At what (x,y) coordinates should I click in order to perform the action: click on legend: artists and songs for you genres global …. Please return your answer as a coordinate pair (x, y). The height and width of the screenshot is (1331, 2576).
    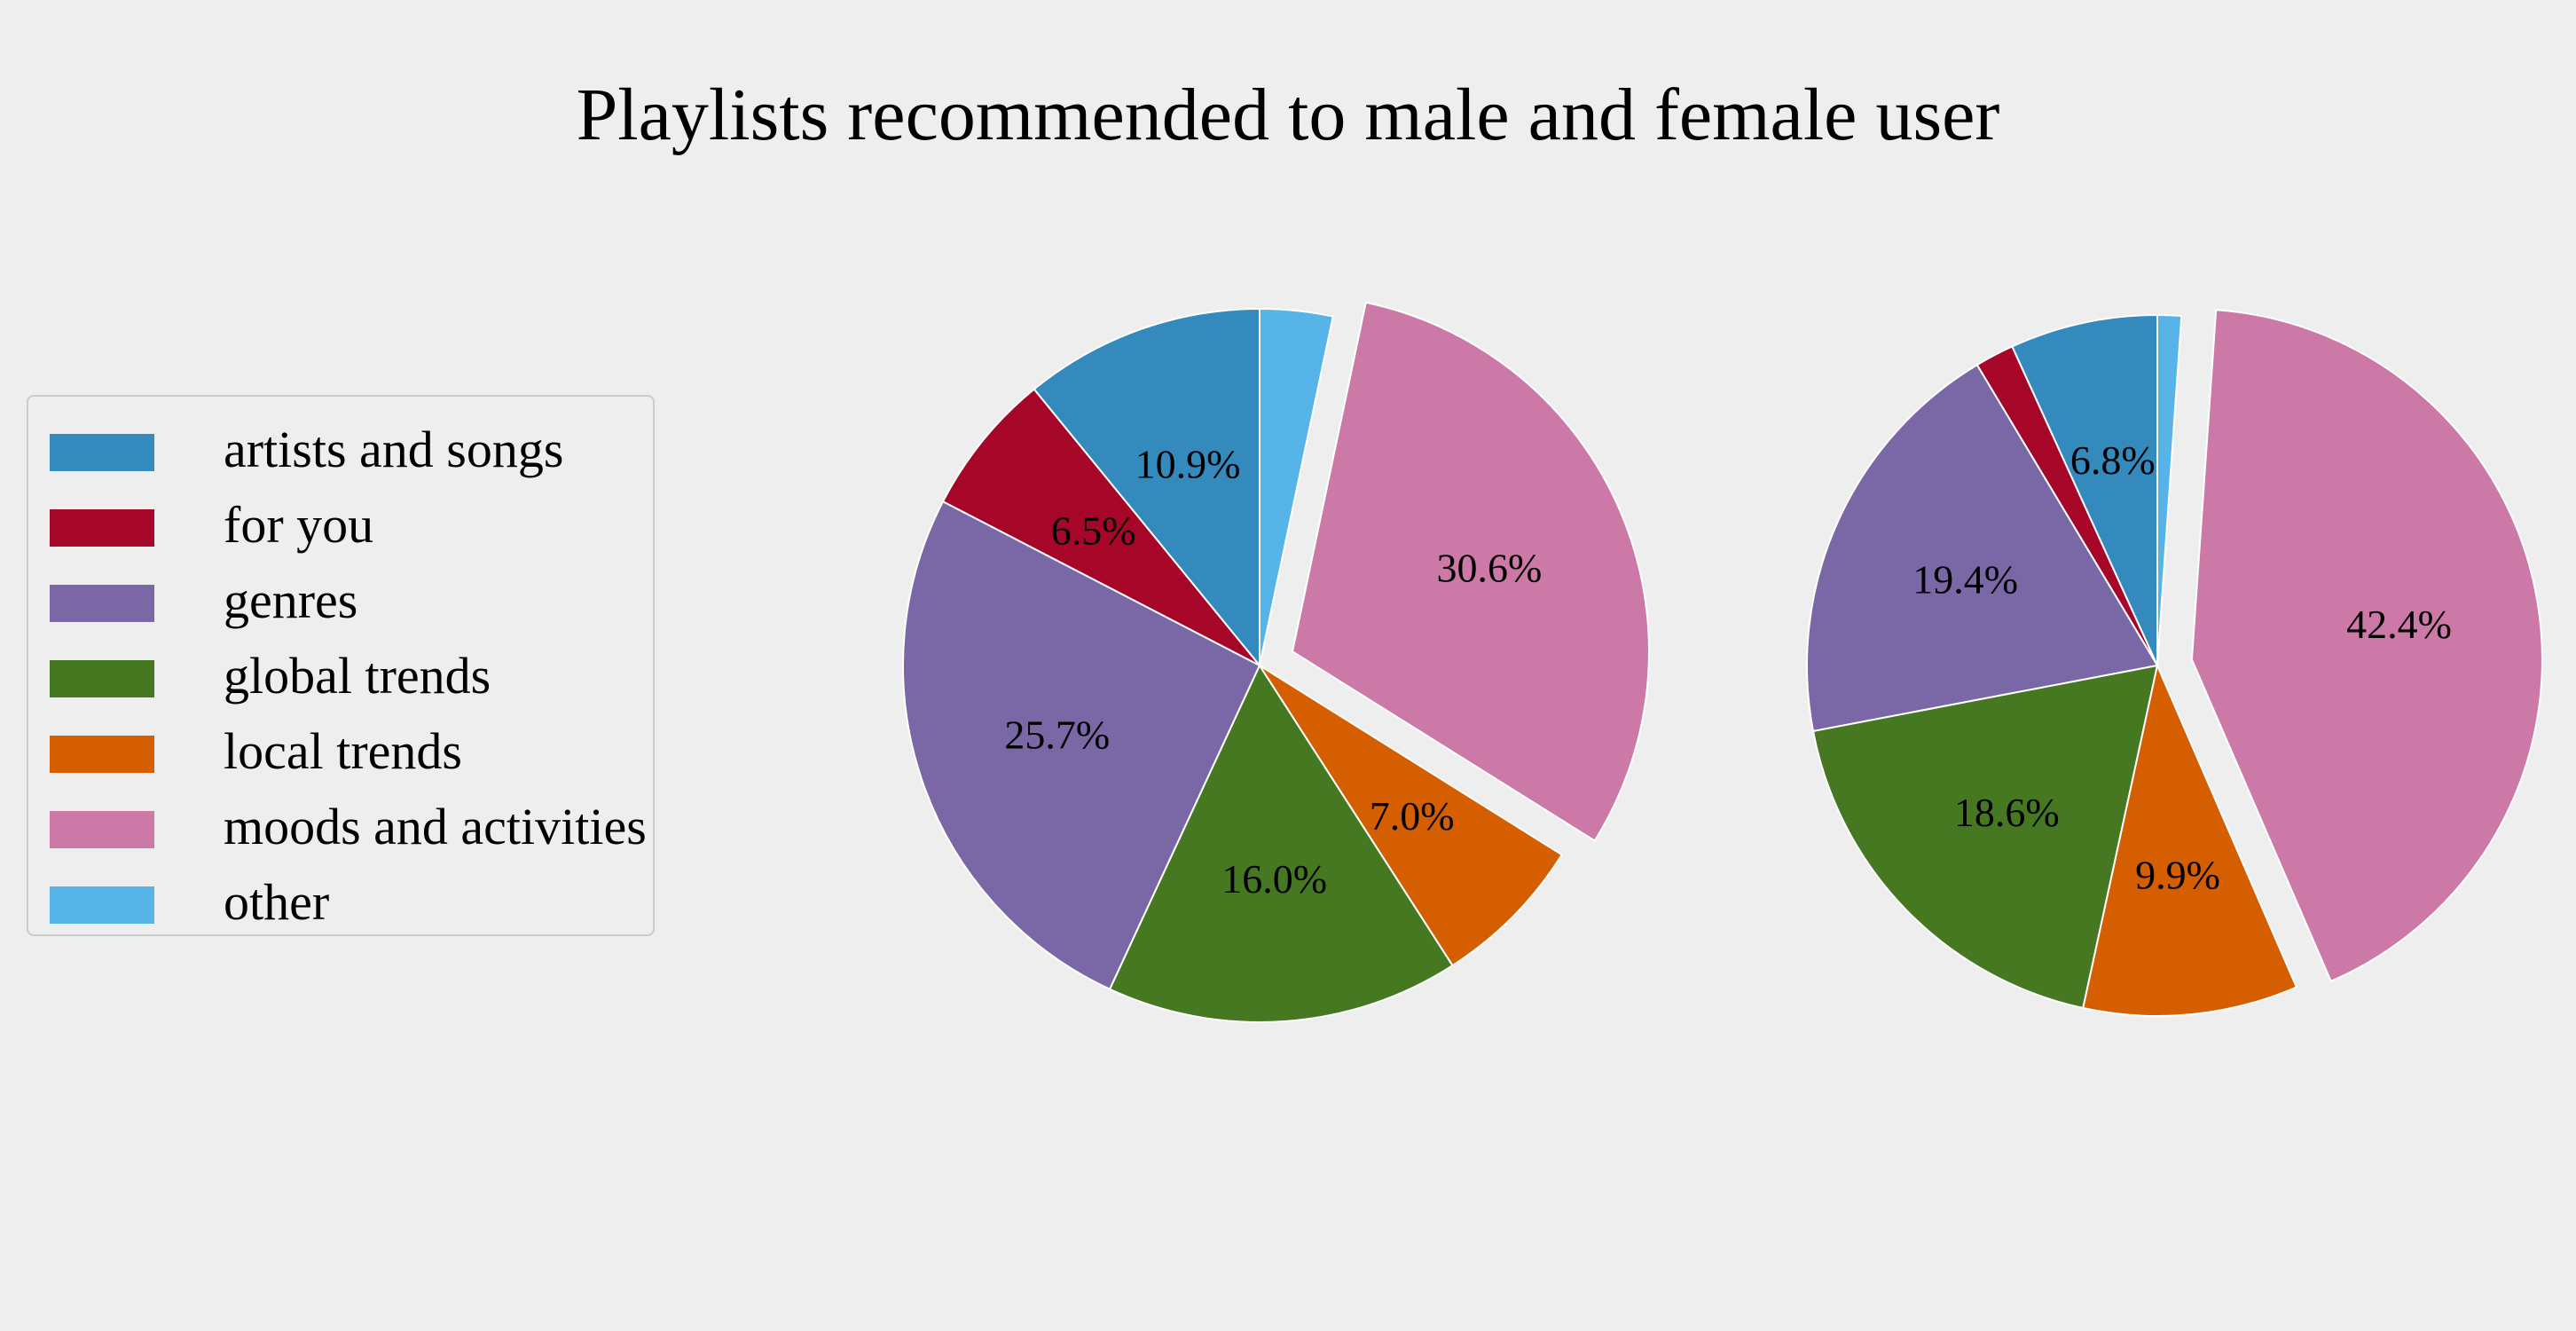
    Looking at the image, I should click on (341, 665).